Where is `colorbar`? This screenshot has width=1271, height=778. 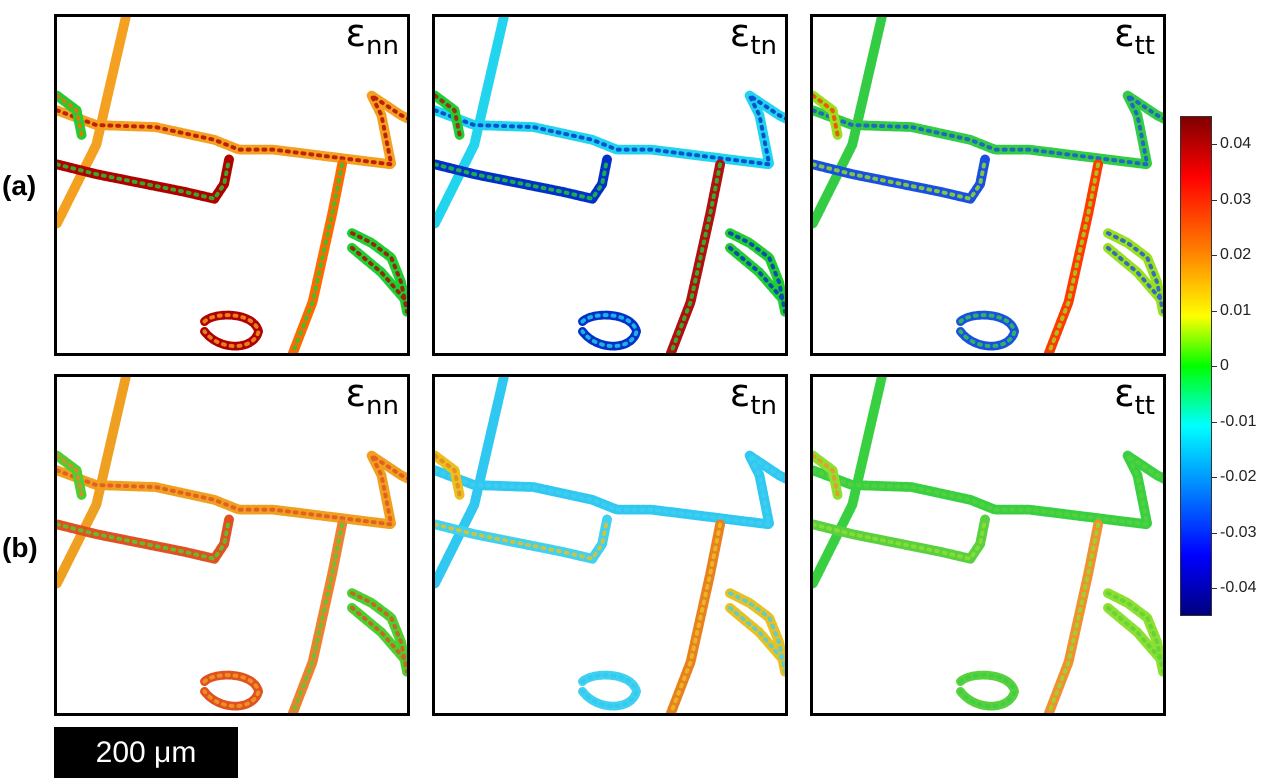 colorbar is located at coordinates (1196, 366).